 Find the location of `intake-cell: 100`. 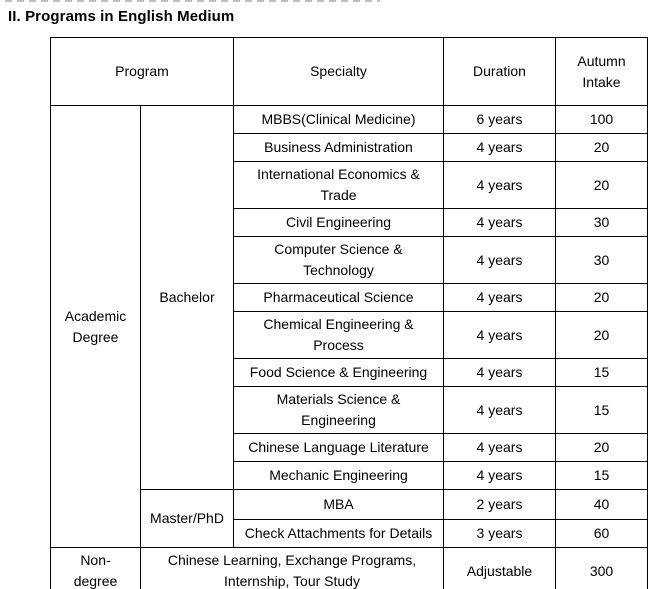

intake-cell: 100 is located at coordinates (601, 119).